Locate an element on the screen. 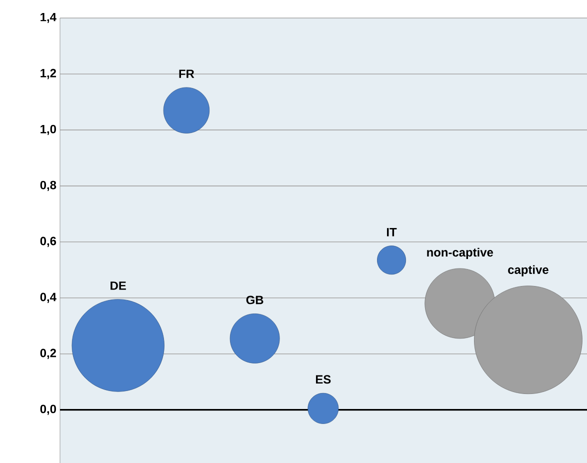  y-tick-label: 0,0 is located at coordinates (48, 409).